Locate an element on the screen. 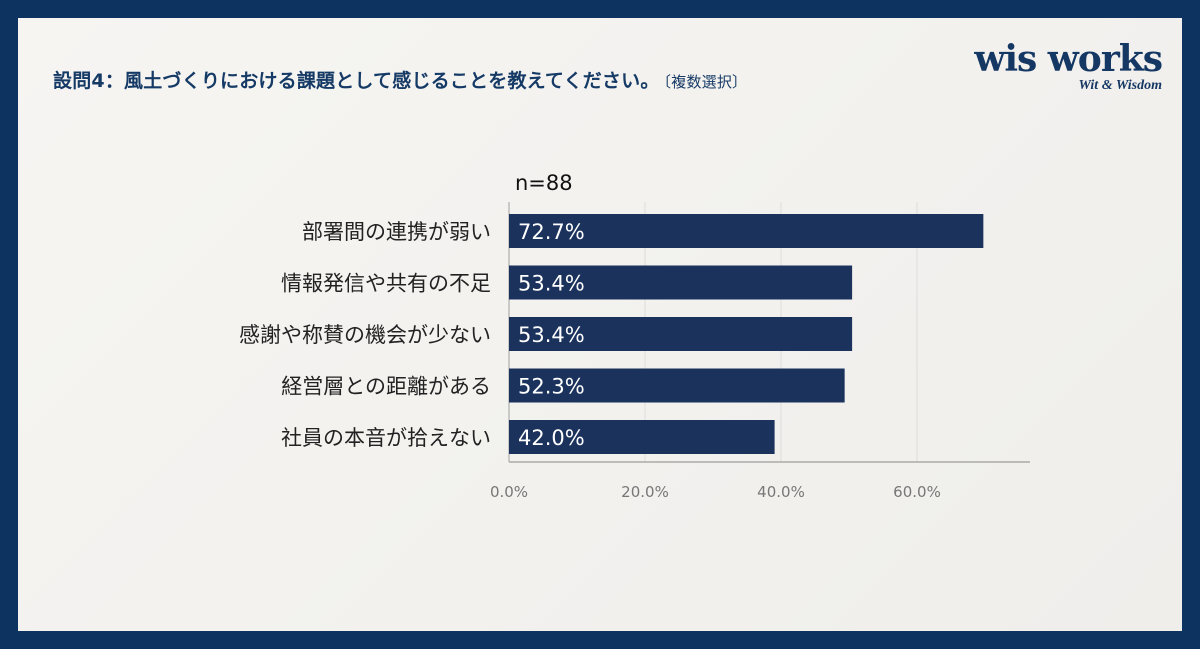 Image resolution: width=1200 pixels, height=649 pixels. question-title: 設問4：風土づくりにおける課題として感じることを教えてください。 〔複数選択〕 is located at coordinates (400, 79).